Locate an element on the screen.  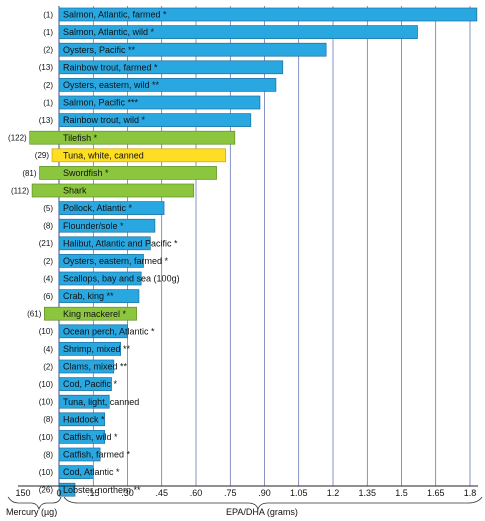
bar-row: Oysters, Pacific ** (2) is located at coordinates (185, 49).